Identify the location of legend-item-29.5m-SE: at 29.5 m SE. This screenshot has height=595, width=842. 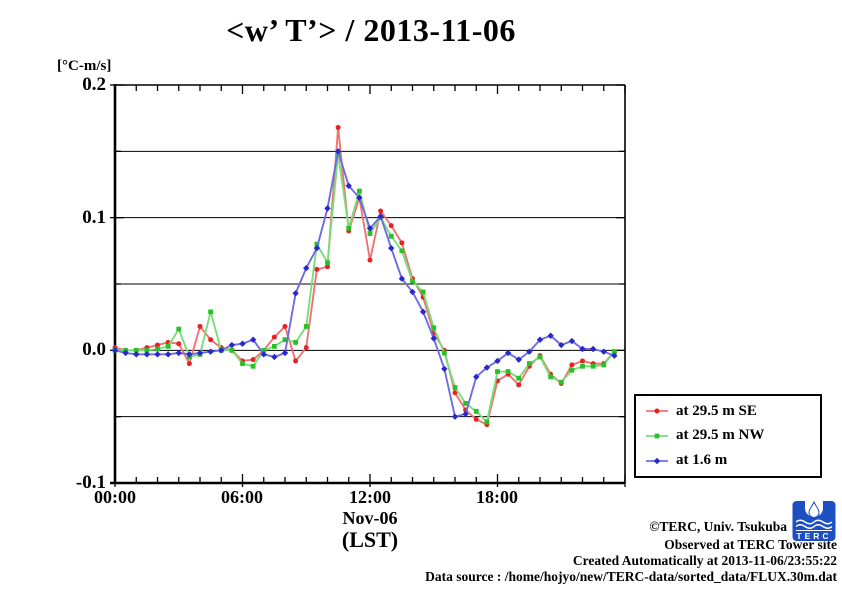
(732, 411).